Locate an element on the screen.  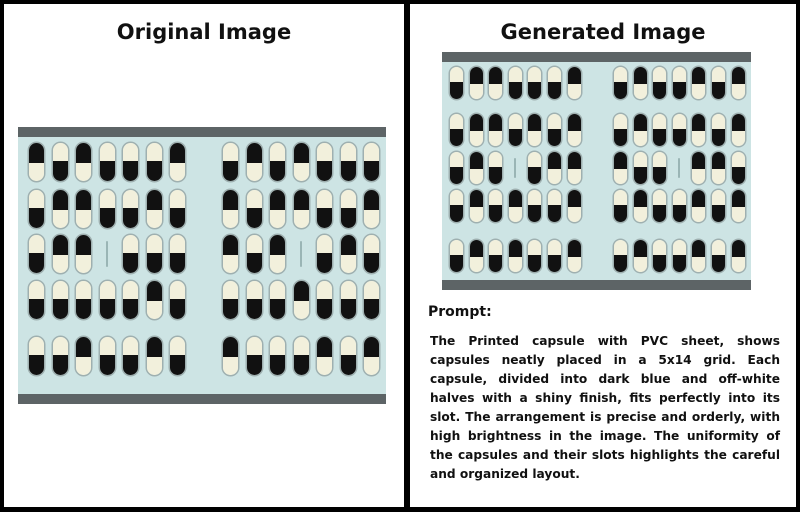
original-image-title: Original Image is located at coordinates (204, 32).